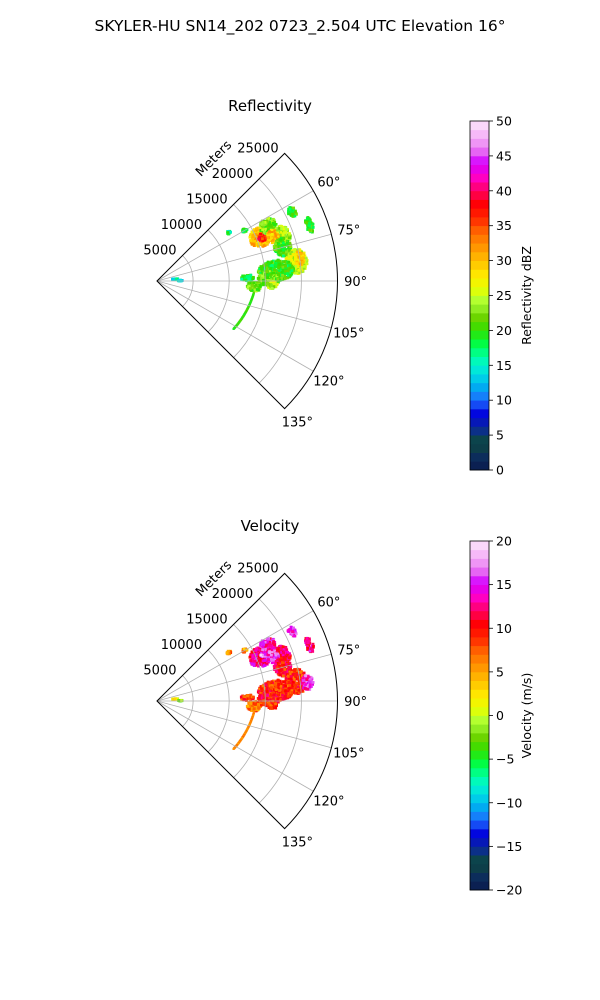 This screenshot has height=1000, width=600. I want to click on azimuth-tick-label: 60°, so click(328, 183).